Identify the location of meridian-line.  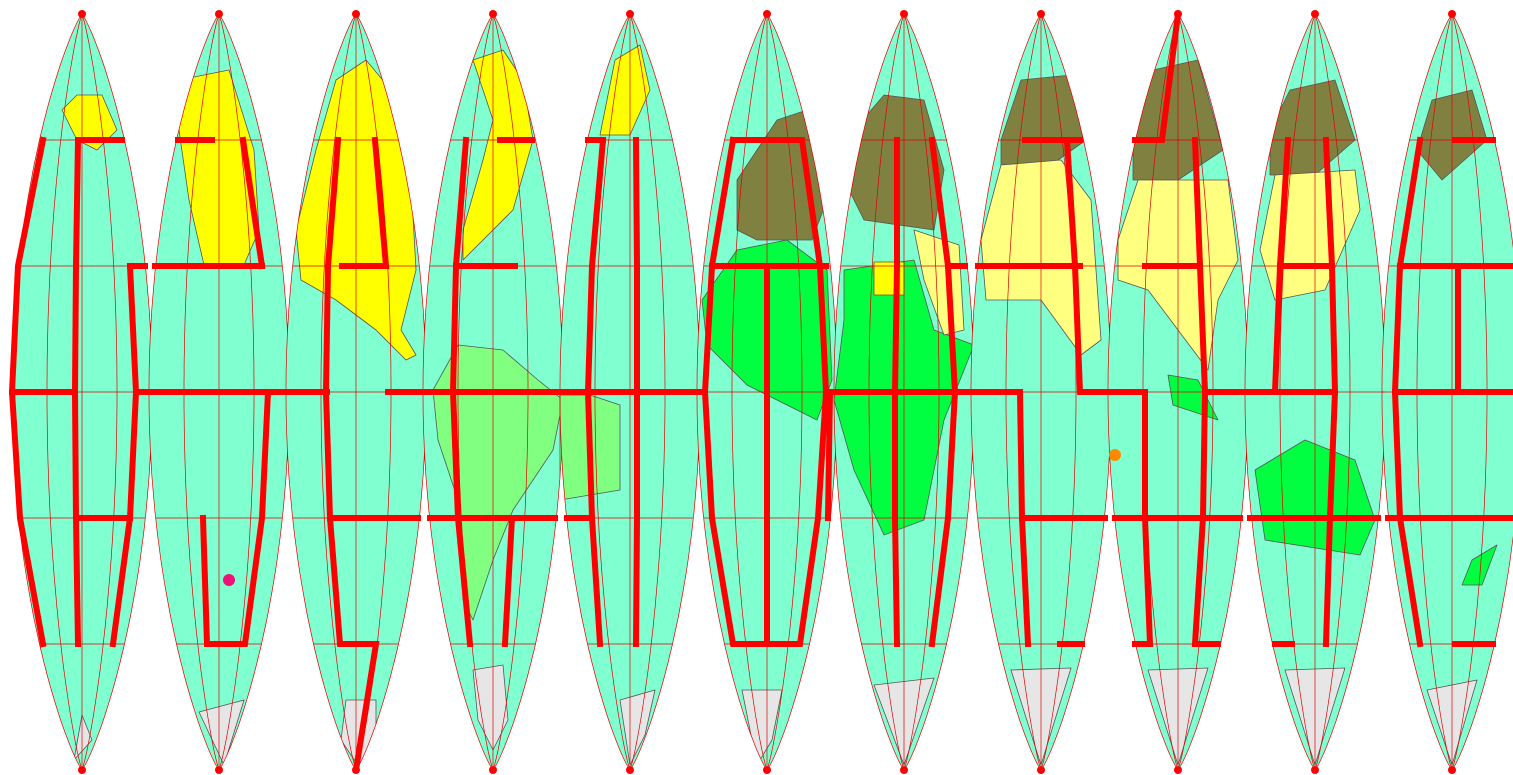
(1332, 390).